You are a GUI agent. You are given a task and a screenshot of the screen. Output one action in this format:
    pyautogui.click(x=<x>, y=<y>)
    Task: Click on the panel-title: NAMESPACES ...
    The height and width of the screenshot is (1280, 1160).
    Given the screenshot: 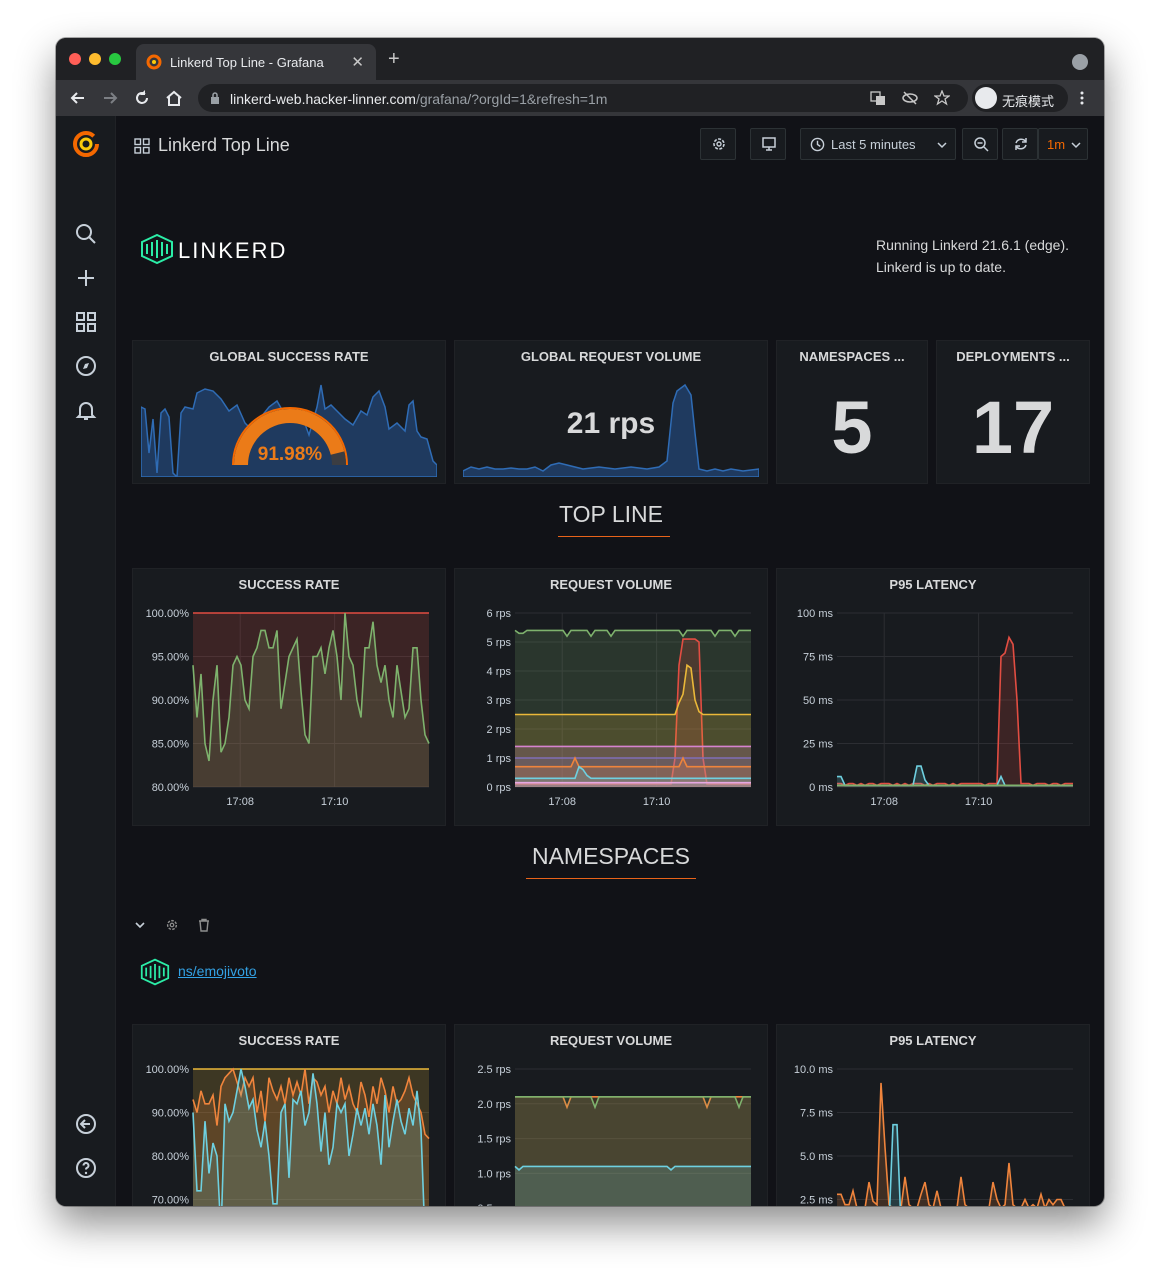 What is the action you would take?
    pyautogui.click(x=852, y=356)
    